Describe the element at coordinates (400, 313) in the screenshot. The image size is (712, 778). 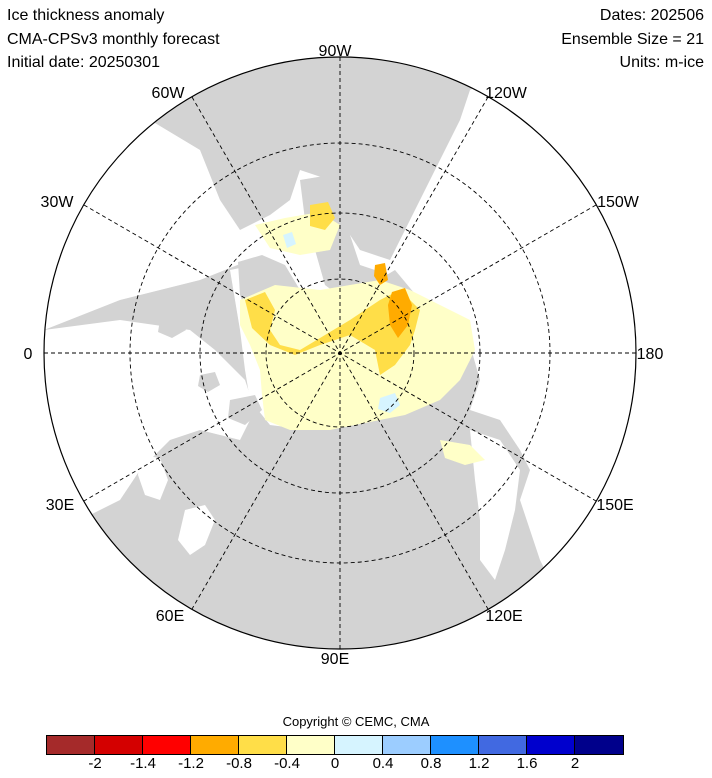
I see `anomaly-neg-large-core` at that location.